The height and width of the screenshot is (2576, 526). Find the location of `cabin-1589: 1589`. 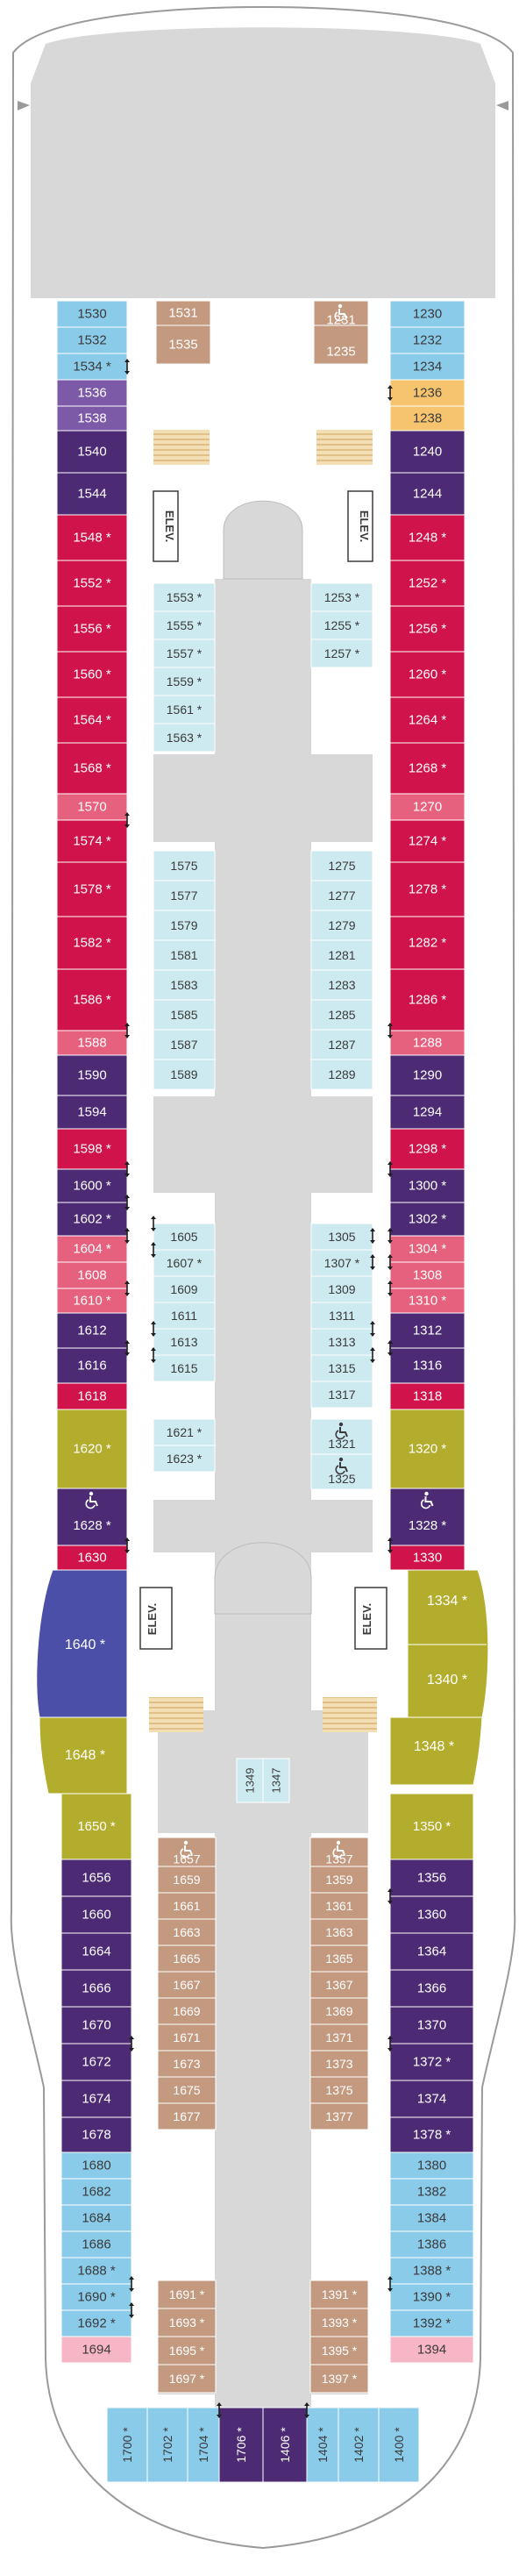

cabin-1589: 1589 is located at coordinates (184, 1074).